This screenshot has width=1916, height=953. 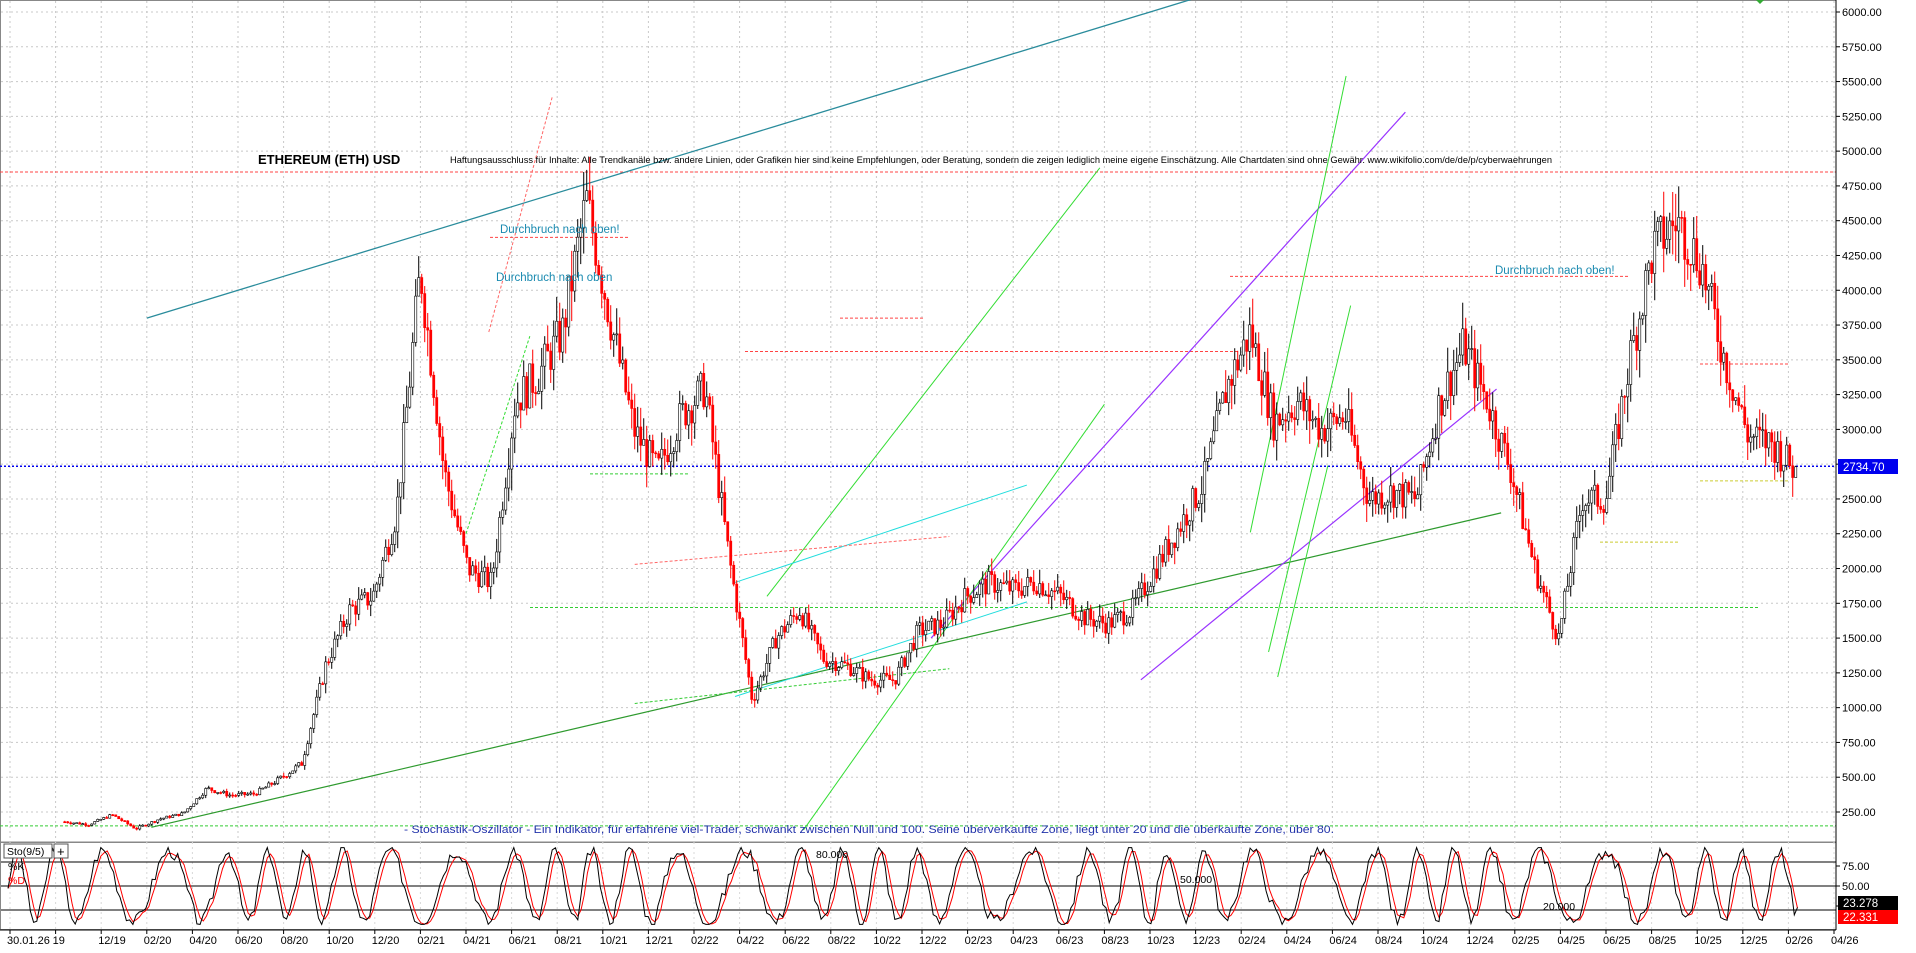 I want to click on stoch-tick-label: 50.00, so click(x=1856, y=887).